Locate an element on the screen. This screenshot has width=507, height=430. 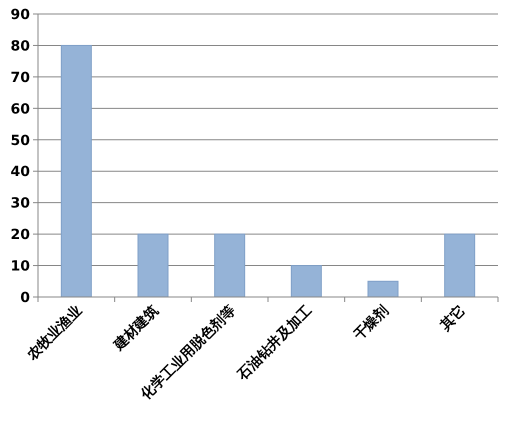
y-tick-label: 20 is located at coordinates (20, 235).